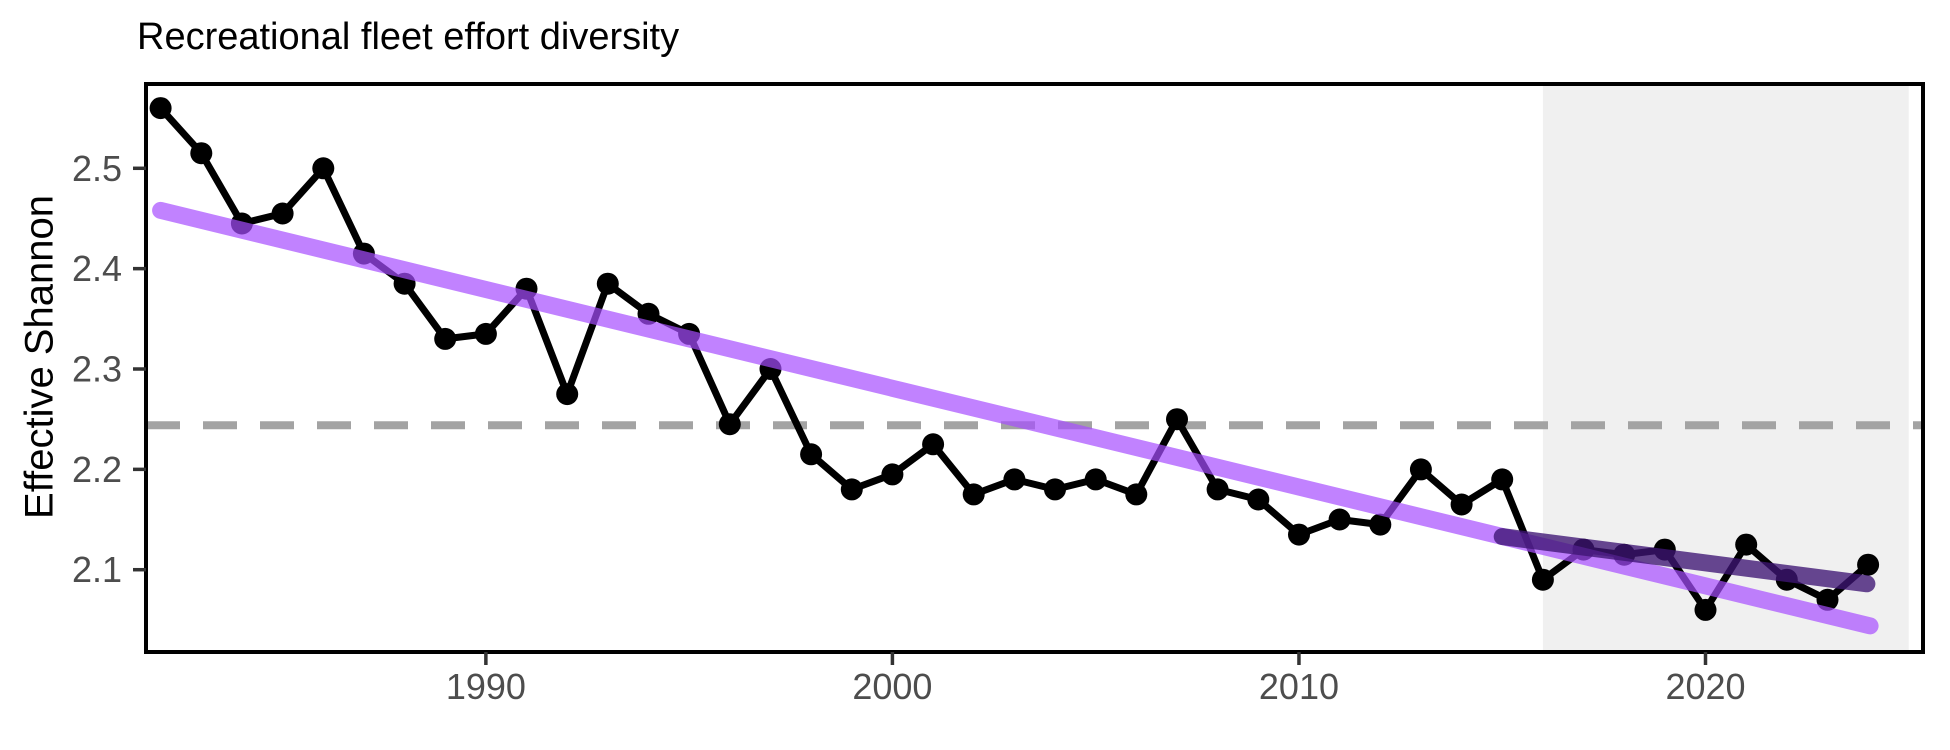 The width and height of the screenshot is (1950, 750). I want to click on x-tick-label: 2010, so click(1299, 686).